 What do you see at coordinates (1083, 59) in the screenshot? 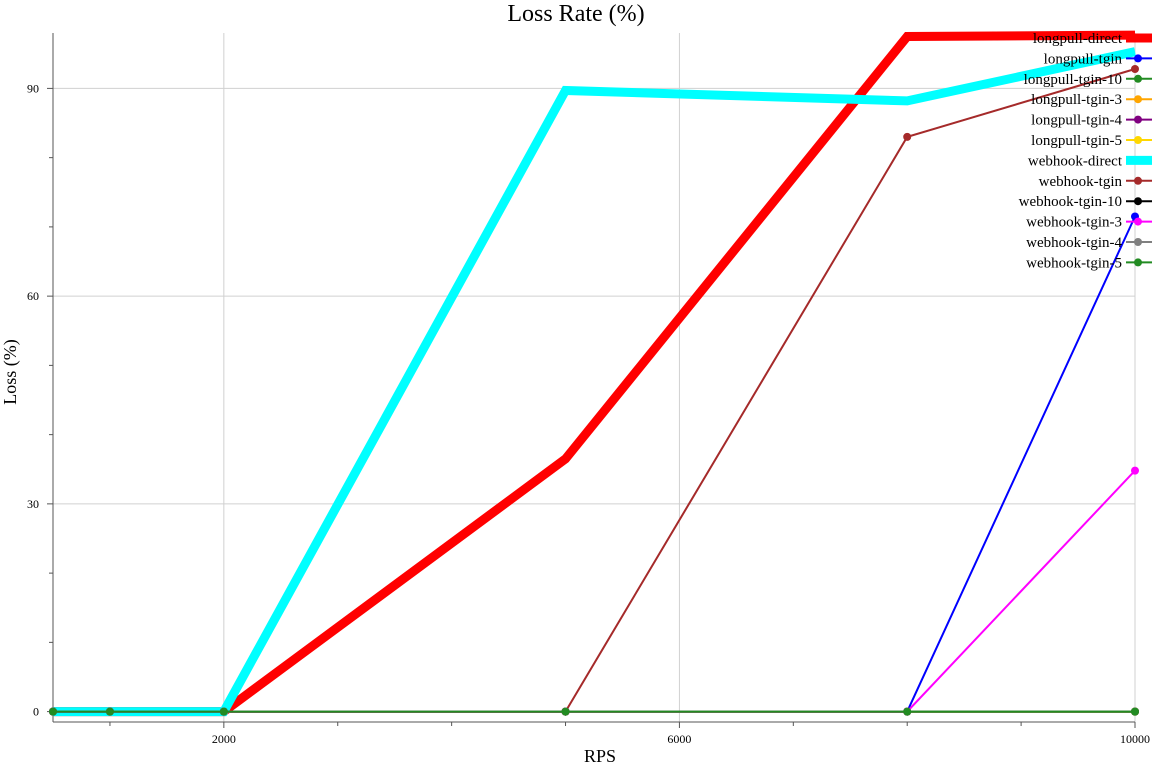
I see `legend-label: longpull-tgin` at bounding box center [1083, 59].